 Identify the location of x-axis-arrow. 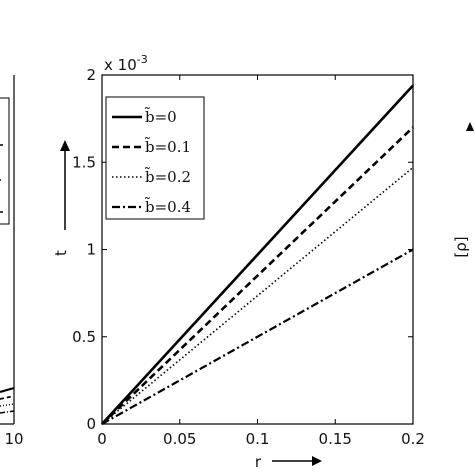
(297, 461).